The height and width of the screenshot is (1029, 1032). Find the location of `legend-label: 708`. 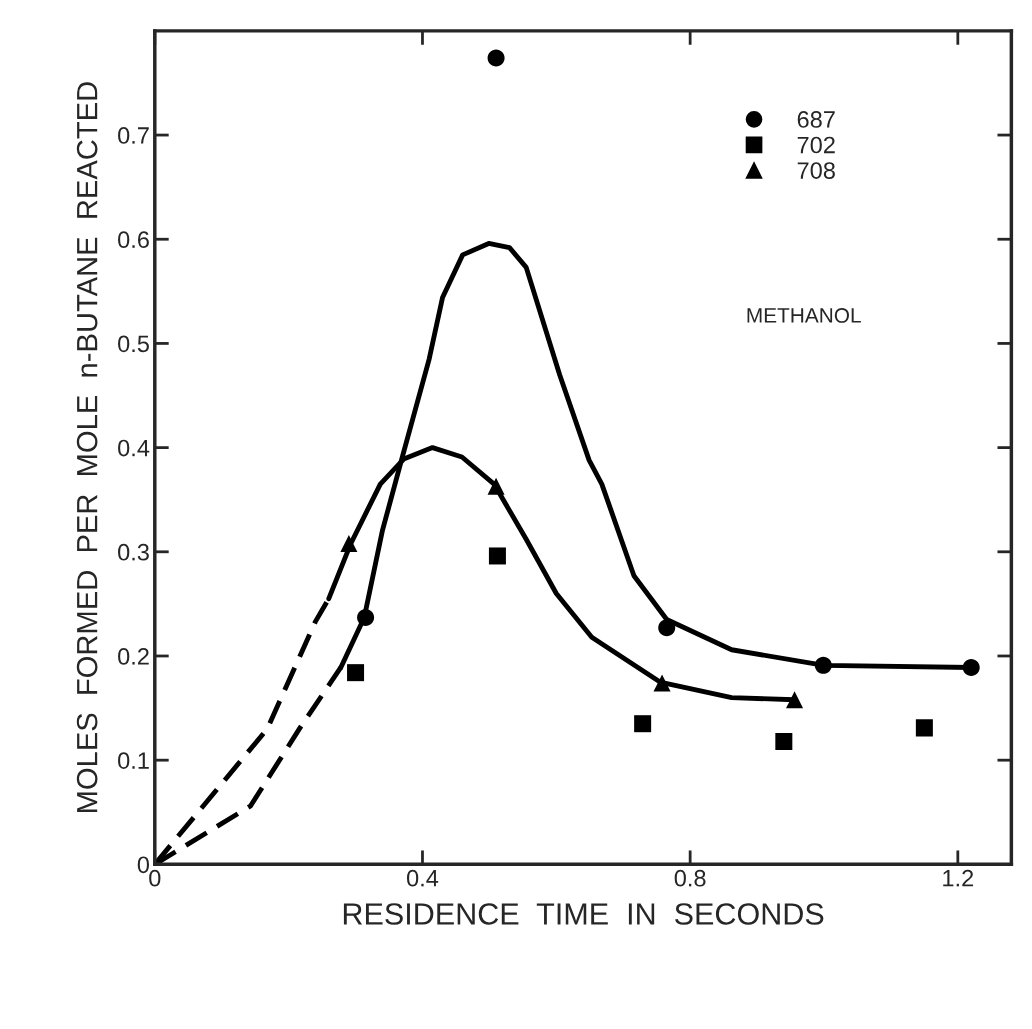

legend-label: 708 is located at coordinates (816, 170).